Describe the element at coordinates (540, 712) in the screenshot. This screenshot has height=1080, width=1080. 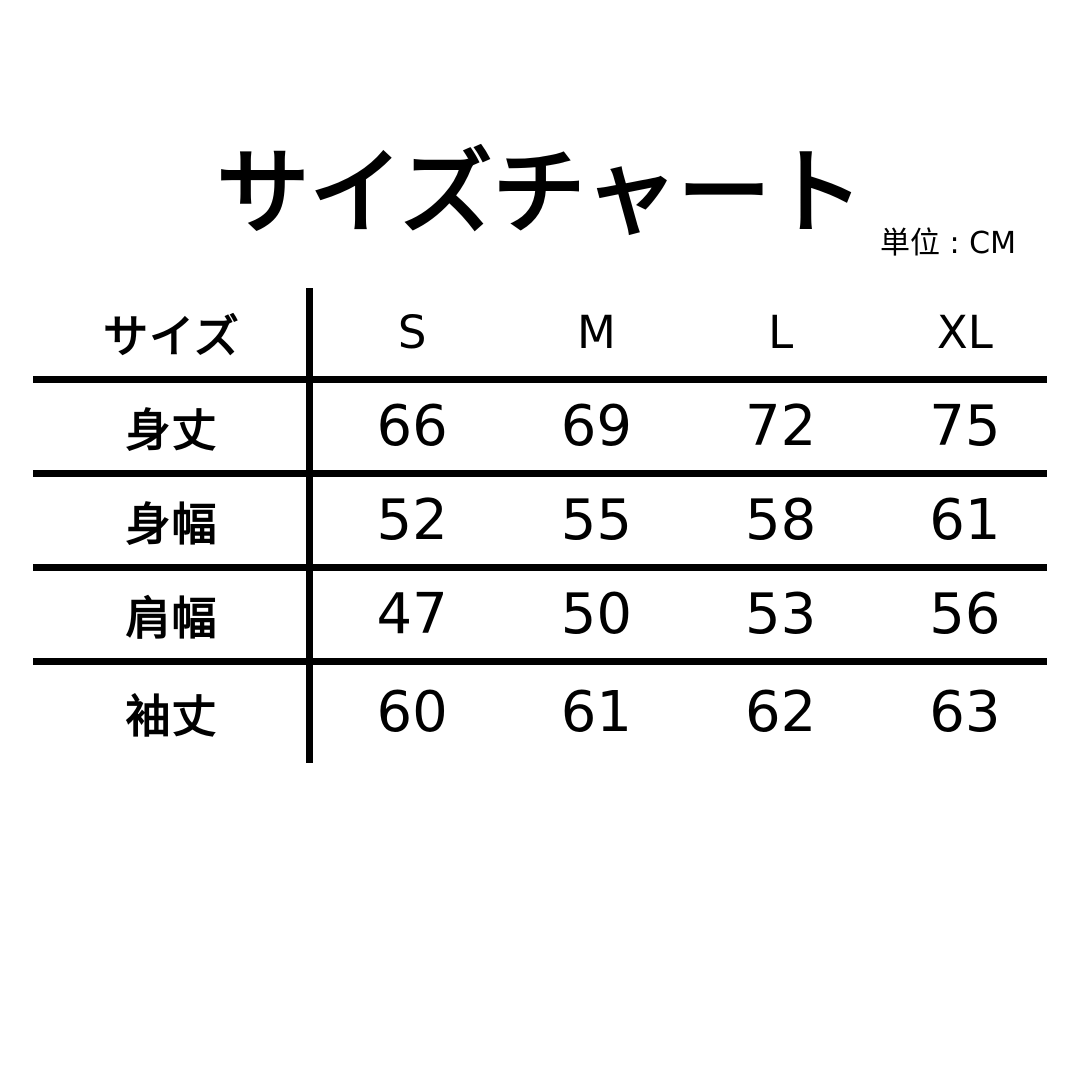
I see `table-row-sleeve-length: 袖丈 60 61 62 63` at that location.